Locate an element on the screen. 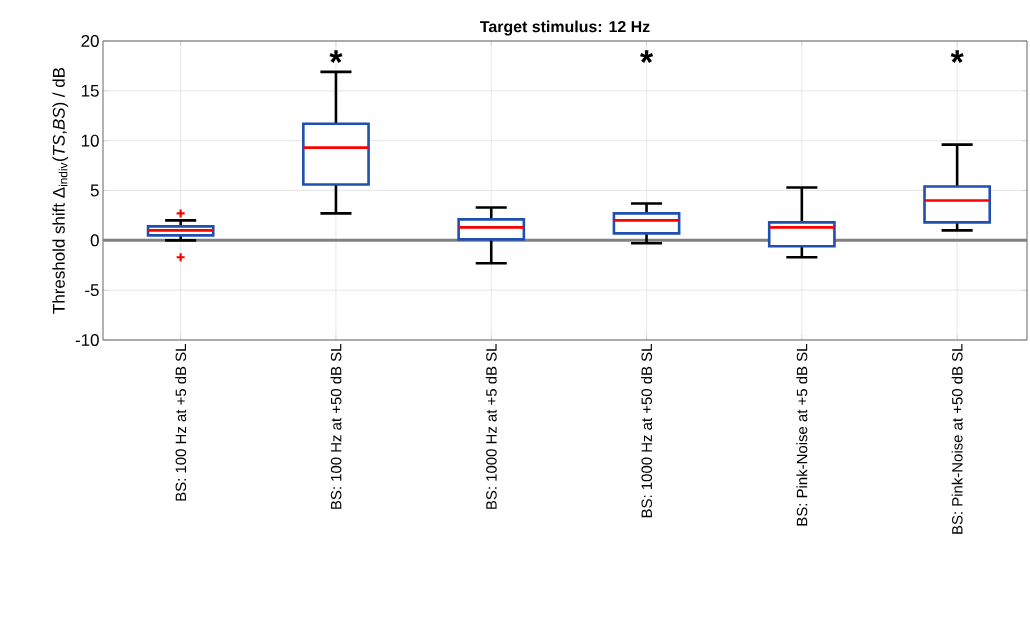 This screenshot has height=623, width=1030. x-tick-label: BS: Pink-Noise at +5 dB SL is located at coordinates (802, 435).